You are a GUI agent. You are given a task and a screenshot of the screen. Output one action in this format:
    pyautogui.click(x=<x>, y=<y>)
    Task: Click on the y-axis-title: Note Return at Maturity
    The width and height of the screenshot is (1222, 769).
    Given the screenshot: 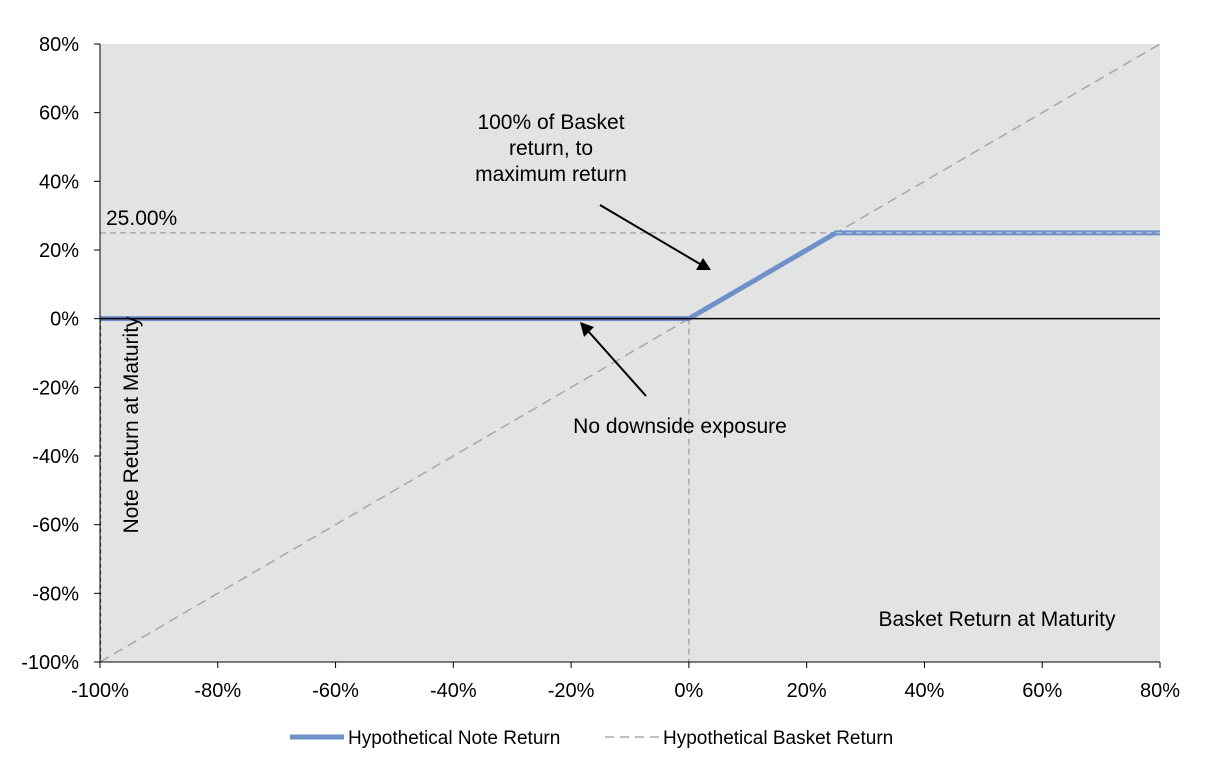 What is the action you would take?
    pyautogui.click(x=131, y=425)
    